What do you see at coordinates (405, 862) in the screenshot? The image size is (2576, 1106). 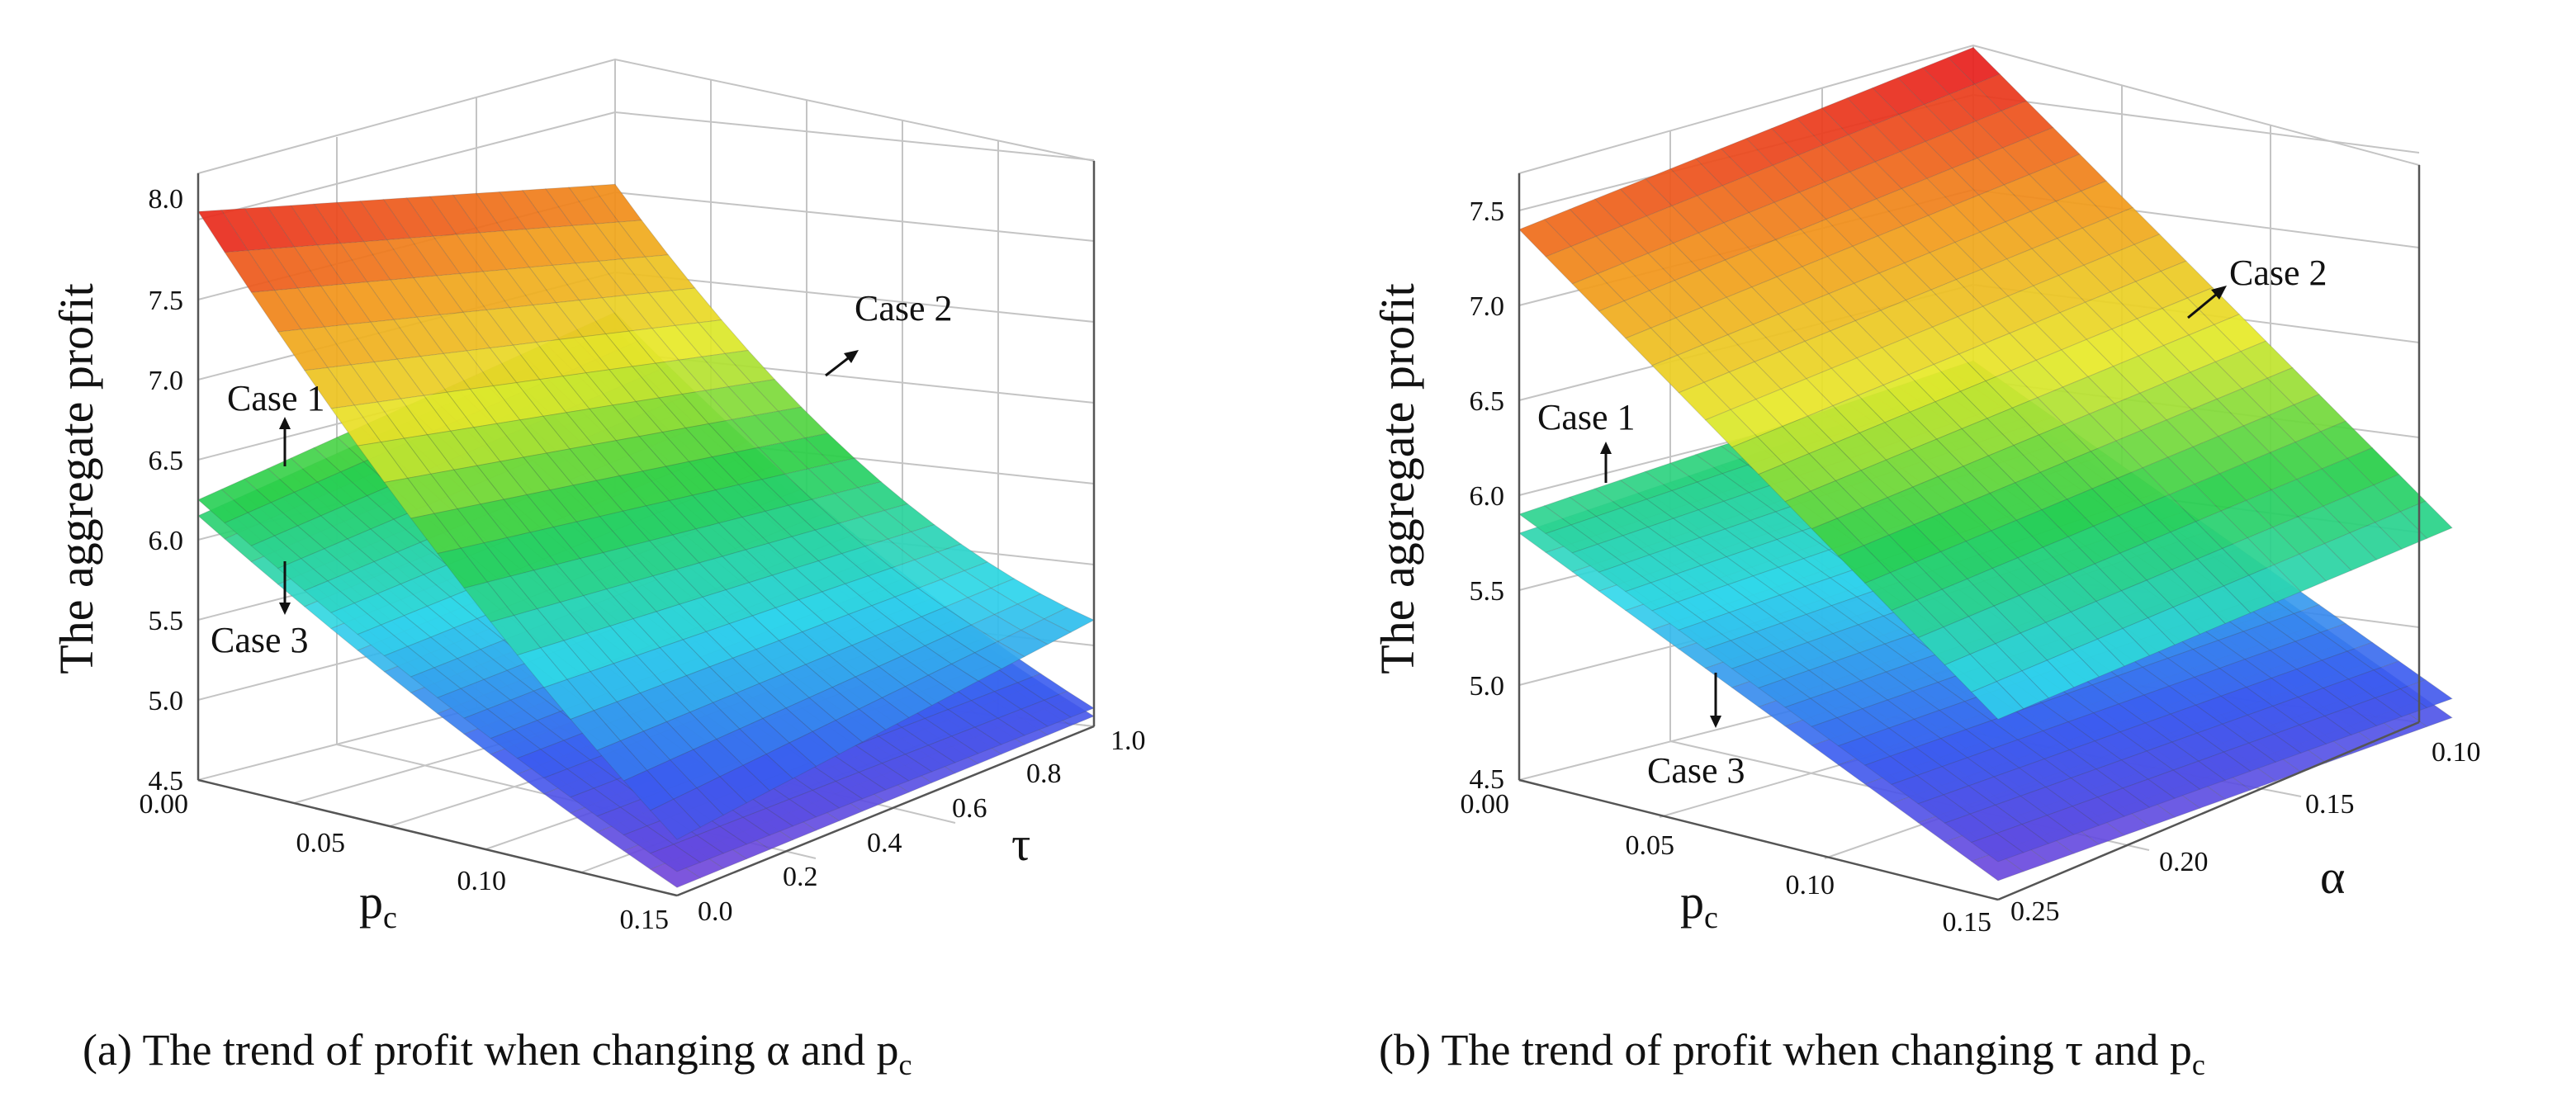 I see `panel-a-x-ticks: 0.00 0.05 0.10 0.15` at bounding box center [405, 862].